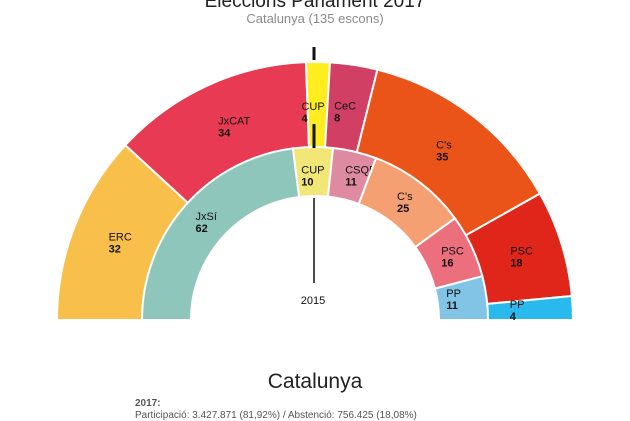  I want to click on party-label-2017-erc: ERC, so click(120, 238).